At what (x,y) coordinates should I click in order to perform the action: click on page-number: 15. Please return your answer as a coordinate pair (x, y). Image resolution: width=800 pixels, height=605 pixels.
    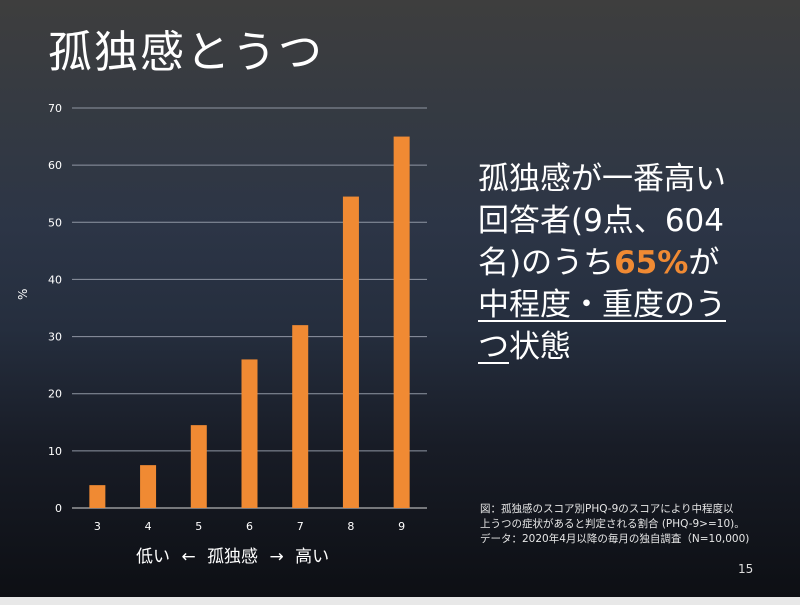
    Looking at the image, I should click on (746, 569).